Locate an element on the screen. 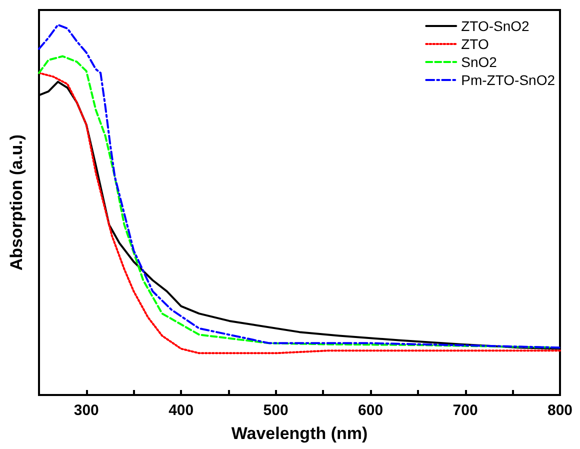 The width and height of the screenshot is (580, 449). x-tick-label: 800 is located at coordinates (560, 410).